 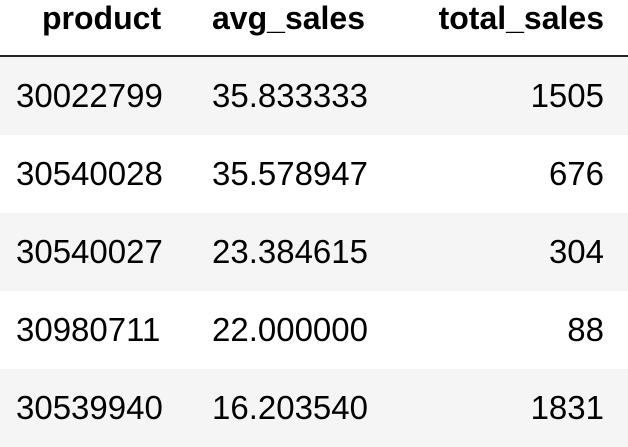 I want to click on cell-total-sales: 676, so click(x=513, y=174).